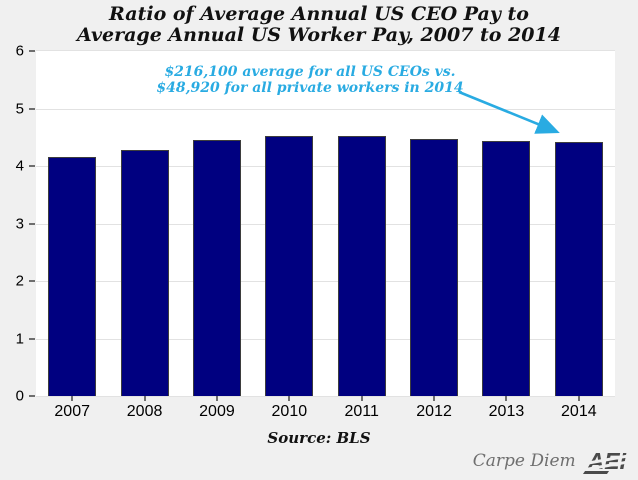 The width and height of the screenshot is (638, 480). Describe the element at coordinates (361, 411) in the screenshot. I see `x-tick-label: 2011` at that location.